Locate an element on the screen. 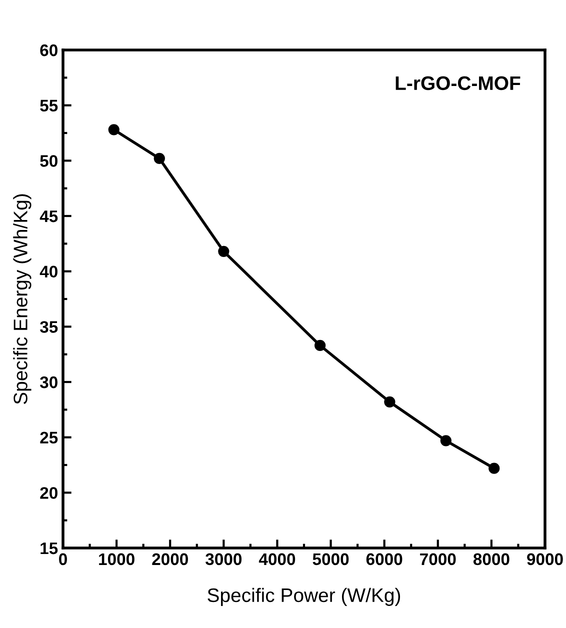  y-tick-label: 20 is located at coordinates (49, 493).